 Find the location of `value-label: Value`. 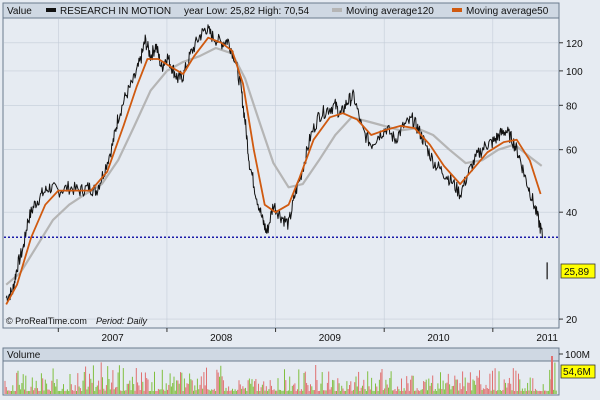

value-label: Value is located at coordinates (19, 11).